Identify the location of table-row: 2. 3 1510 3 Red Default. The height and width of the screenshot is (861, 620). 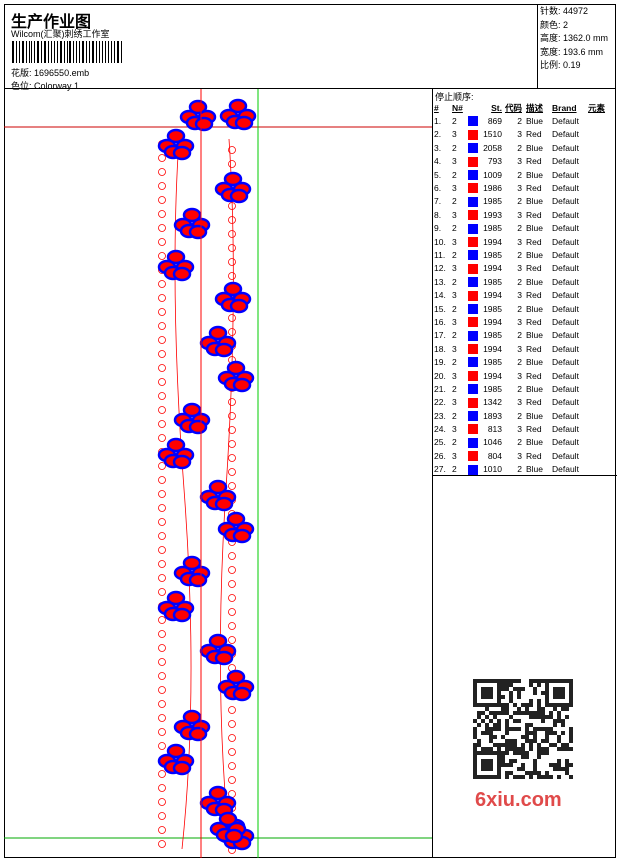
(519, 134).